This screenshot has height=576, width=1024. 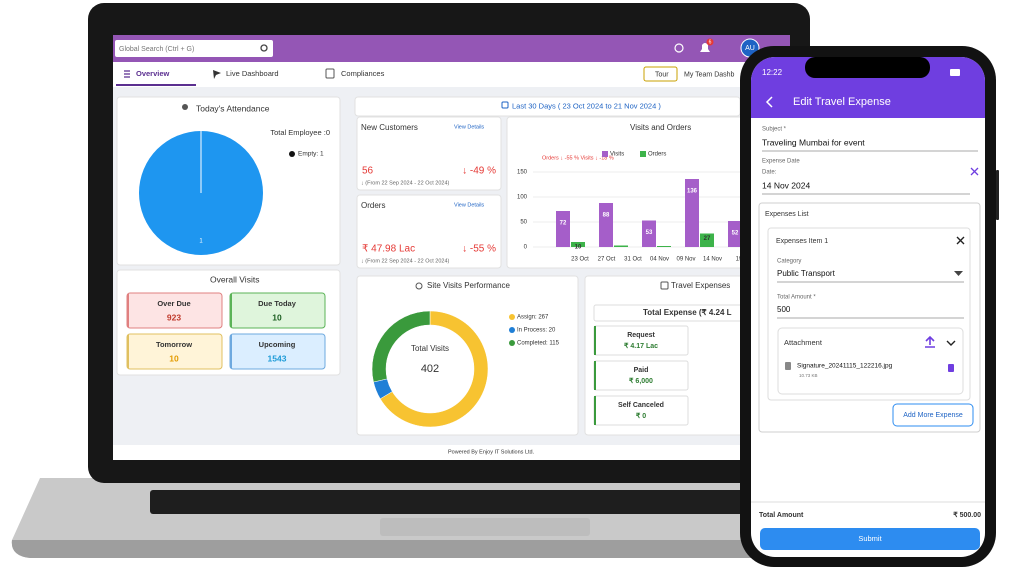 What do you see at coordinates (538, 344) in the screenshot?
I see `legend-label: Completed: 115` at bounding box center [538, 344].